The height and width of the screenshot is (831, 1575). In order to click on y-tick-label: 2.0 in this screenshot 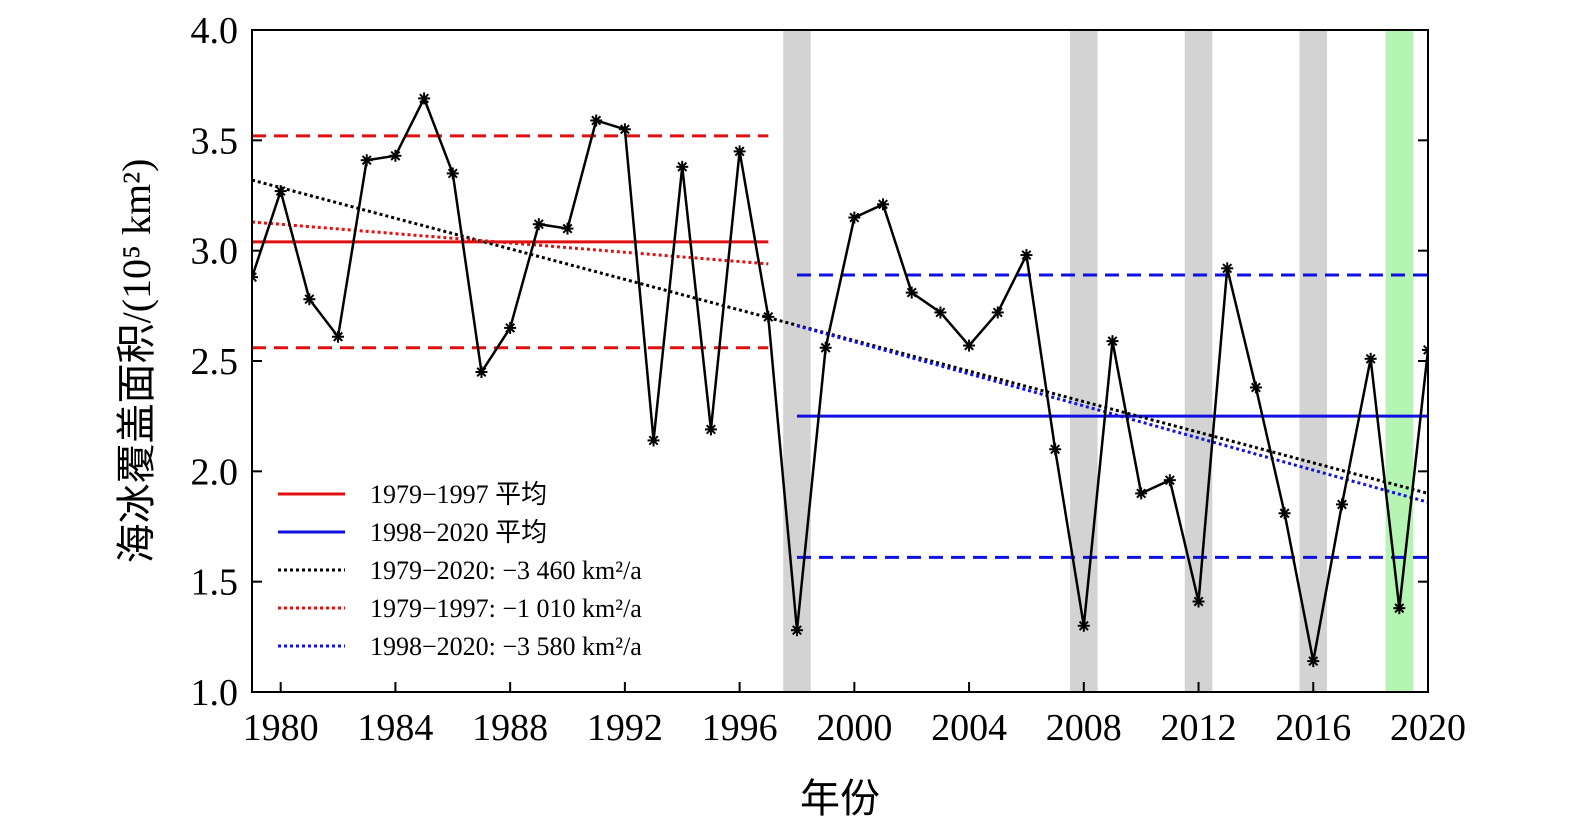, I will do `click(215, 472)`.